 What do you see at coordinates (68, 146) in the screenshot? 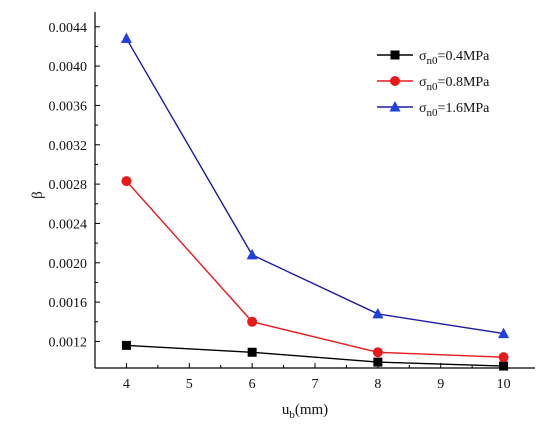
I see `y-tick-label: 0.0032` at bounding box center [68, 146].